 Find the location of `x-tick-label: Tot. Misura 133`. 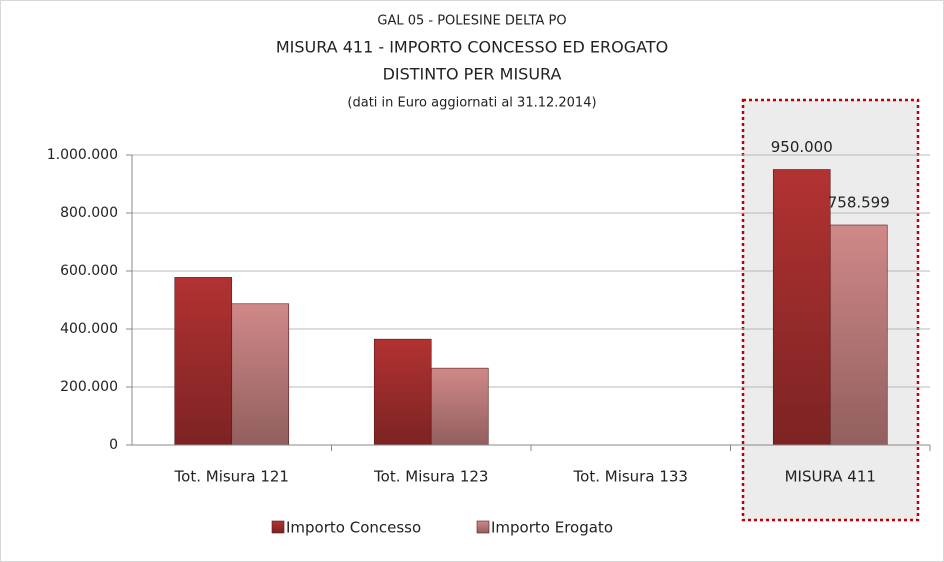

x-tick-label: Tot. Misura 133 is located at coordinates (630, 477).